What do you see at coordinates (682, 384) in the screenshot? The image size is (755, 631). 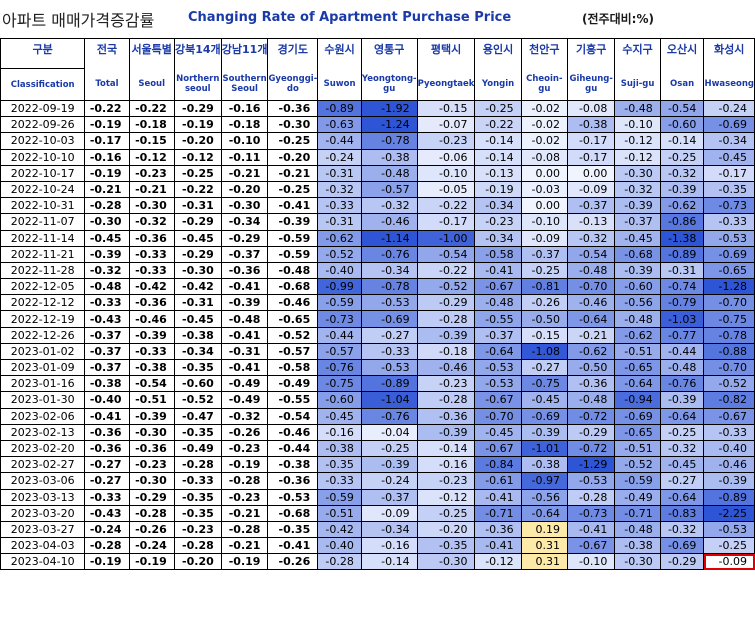 I see `value-cell: -0.76` at bounding box center [682, 384].